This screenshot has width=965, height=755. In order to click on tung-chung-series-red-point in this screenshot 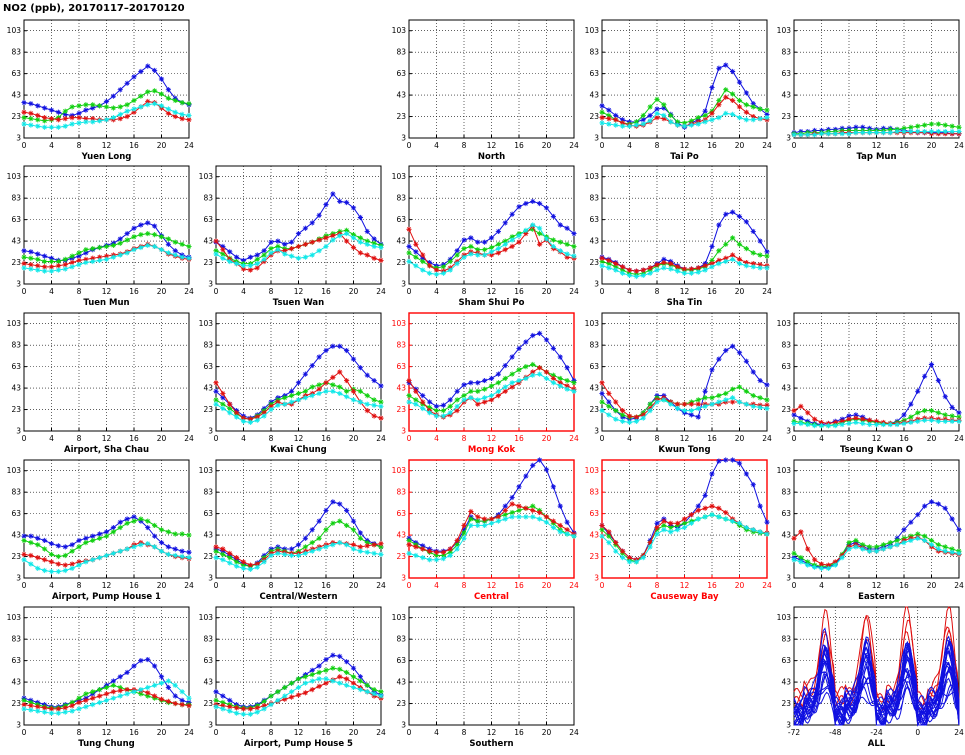, I will do `click(38, 707)`.